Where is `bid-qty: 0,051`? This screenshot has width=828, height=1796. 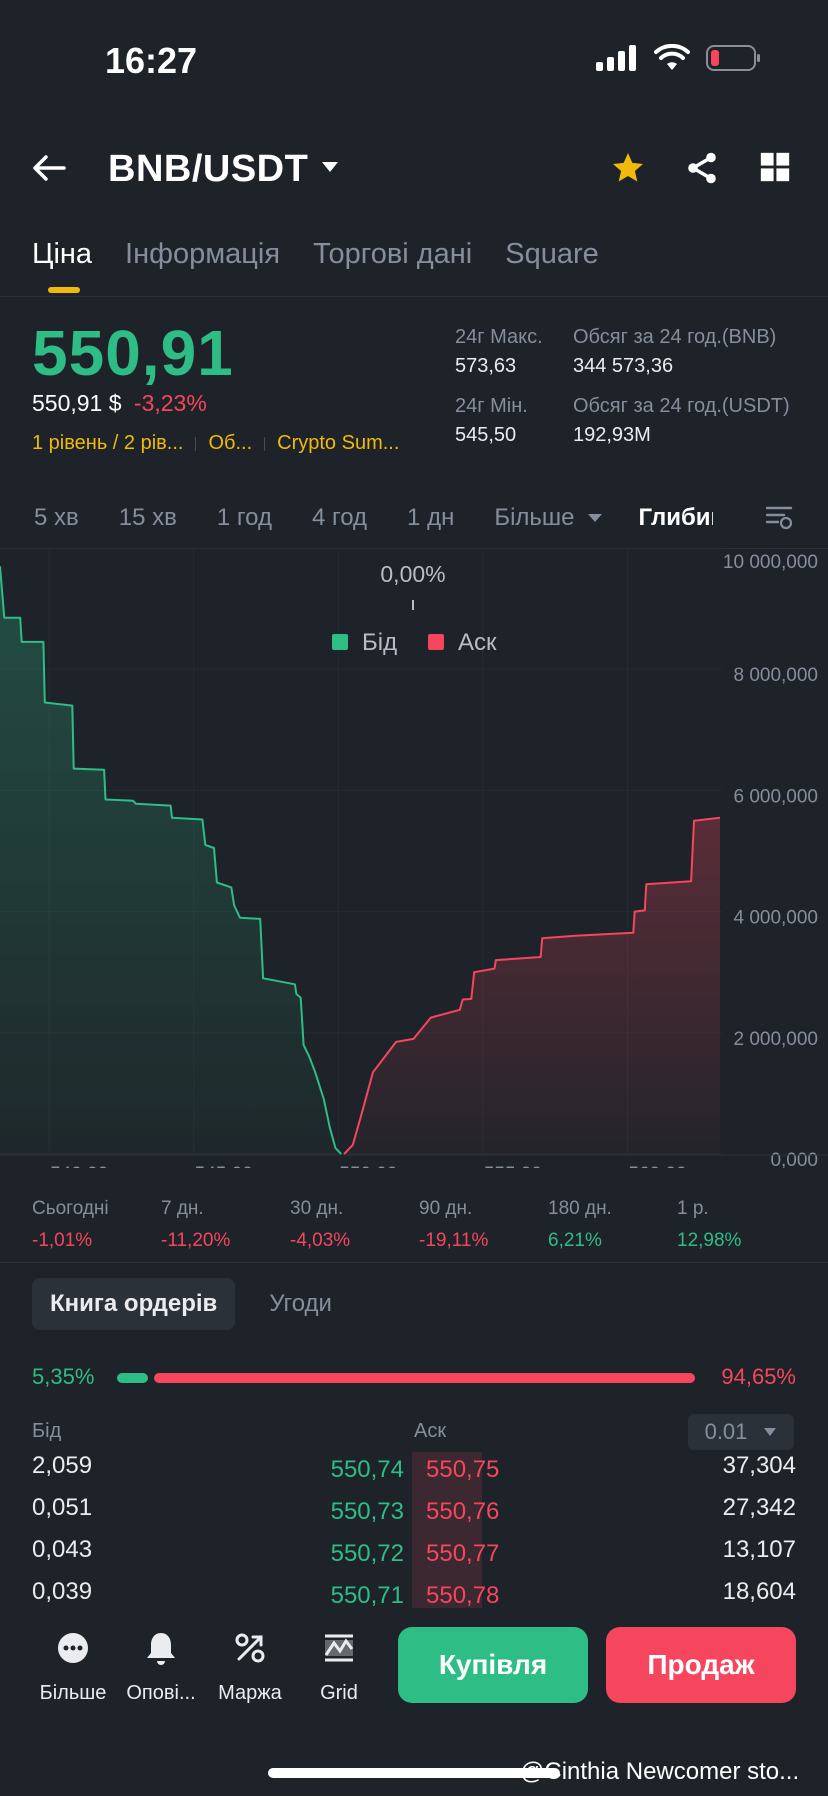
bid-qty: 0,051 is located at coordinates (62, 1507).